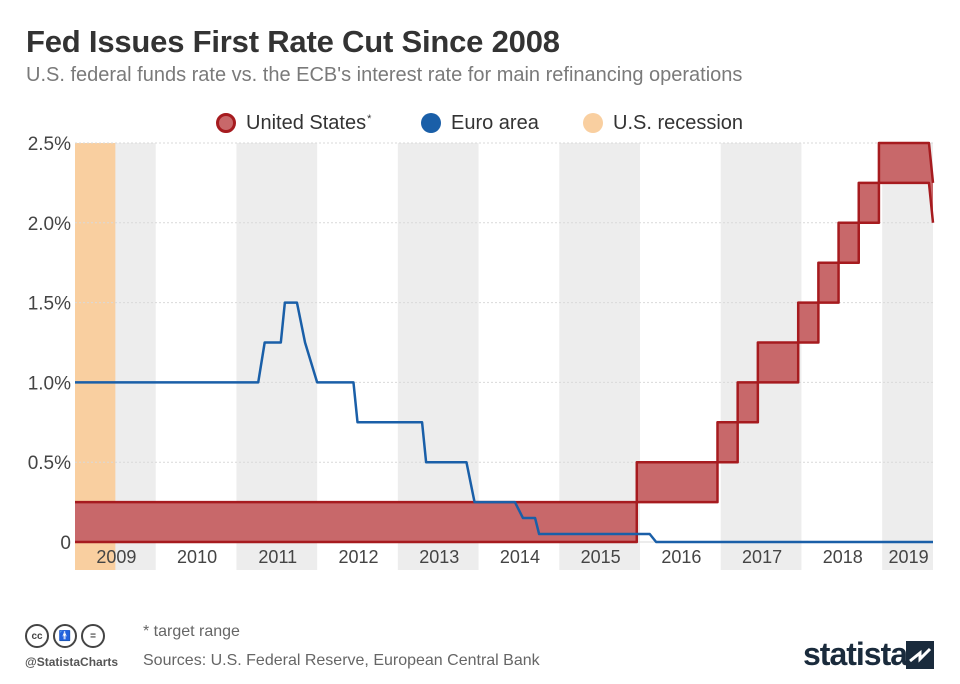 Image resolution: width=960 pixels, height=684 pixels. What do you see at coordinates (65, 543) in the screenshot?
I see `y-tick-label: 0` at bounding box center [65, 543].